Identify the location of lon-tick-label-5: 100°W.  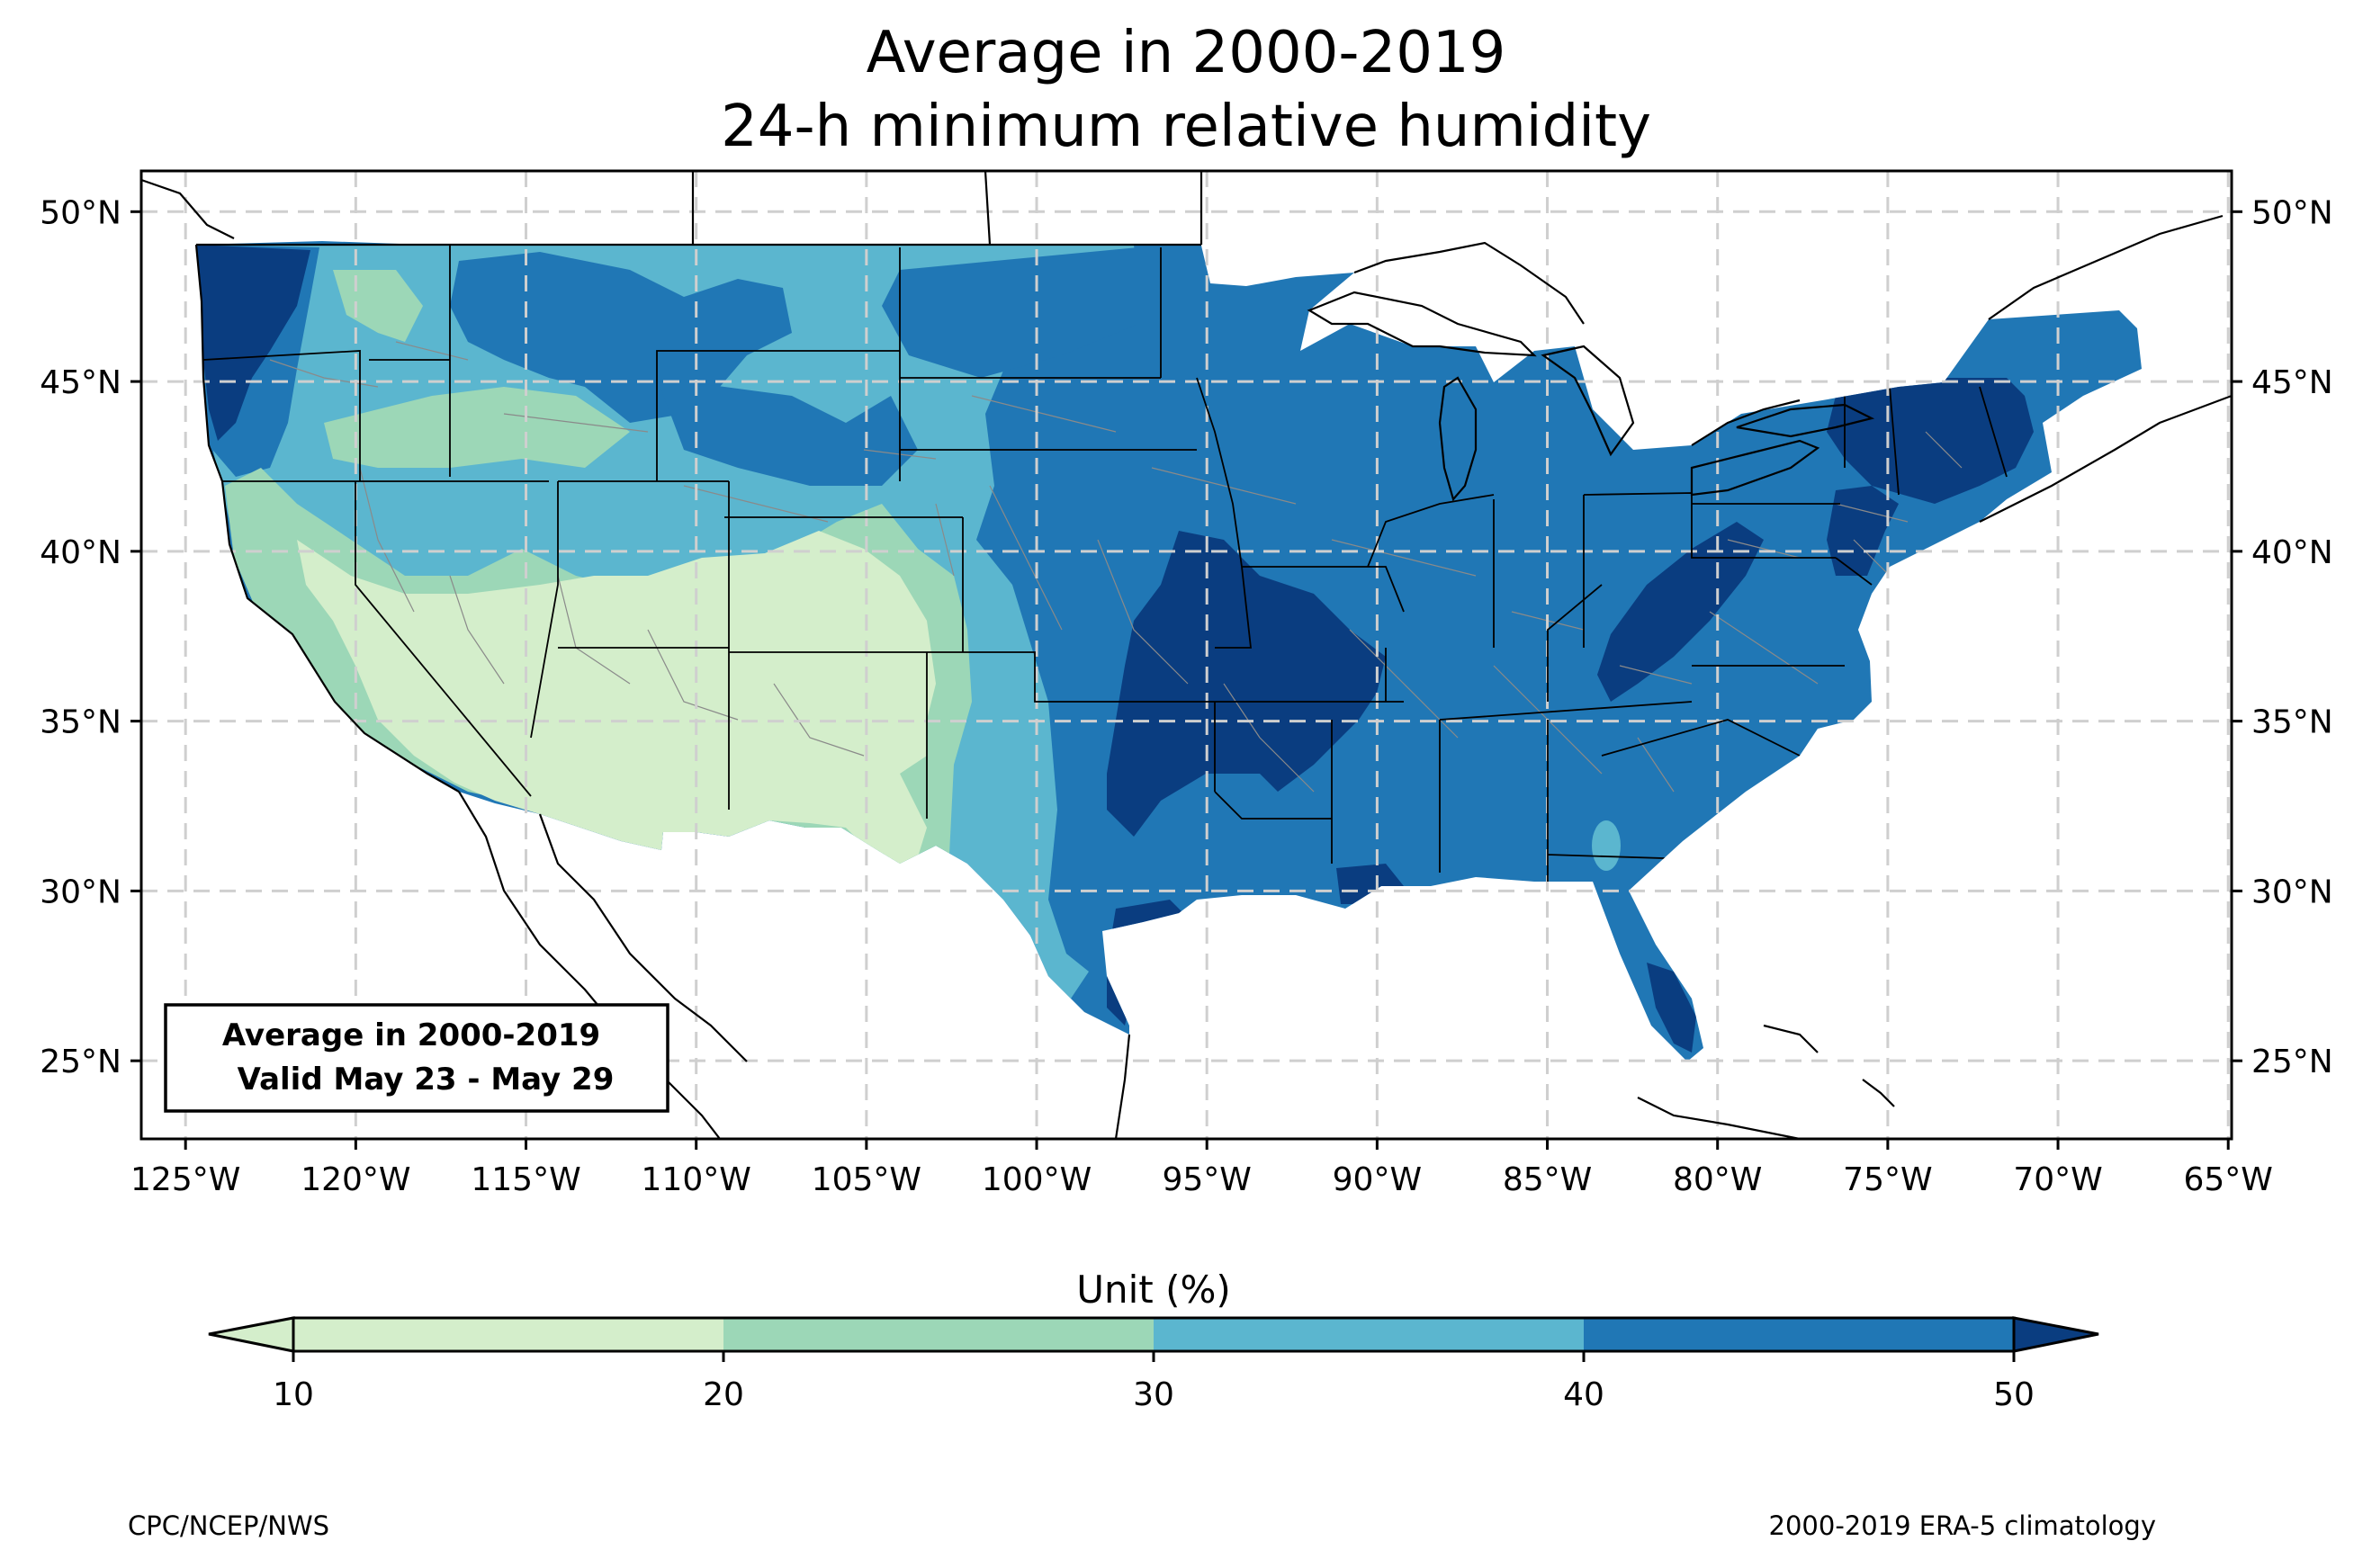
(1037, 1179).